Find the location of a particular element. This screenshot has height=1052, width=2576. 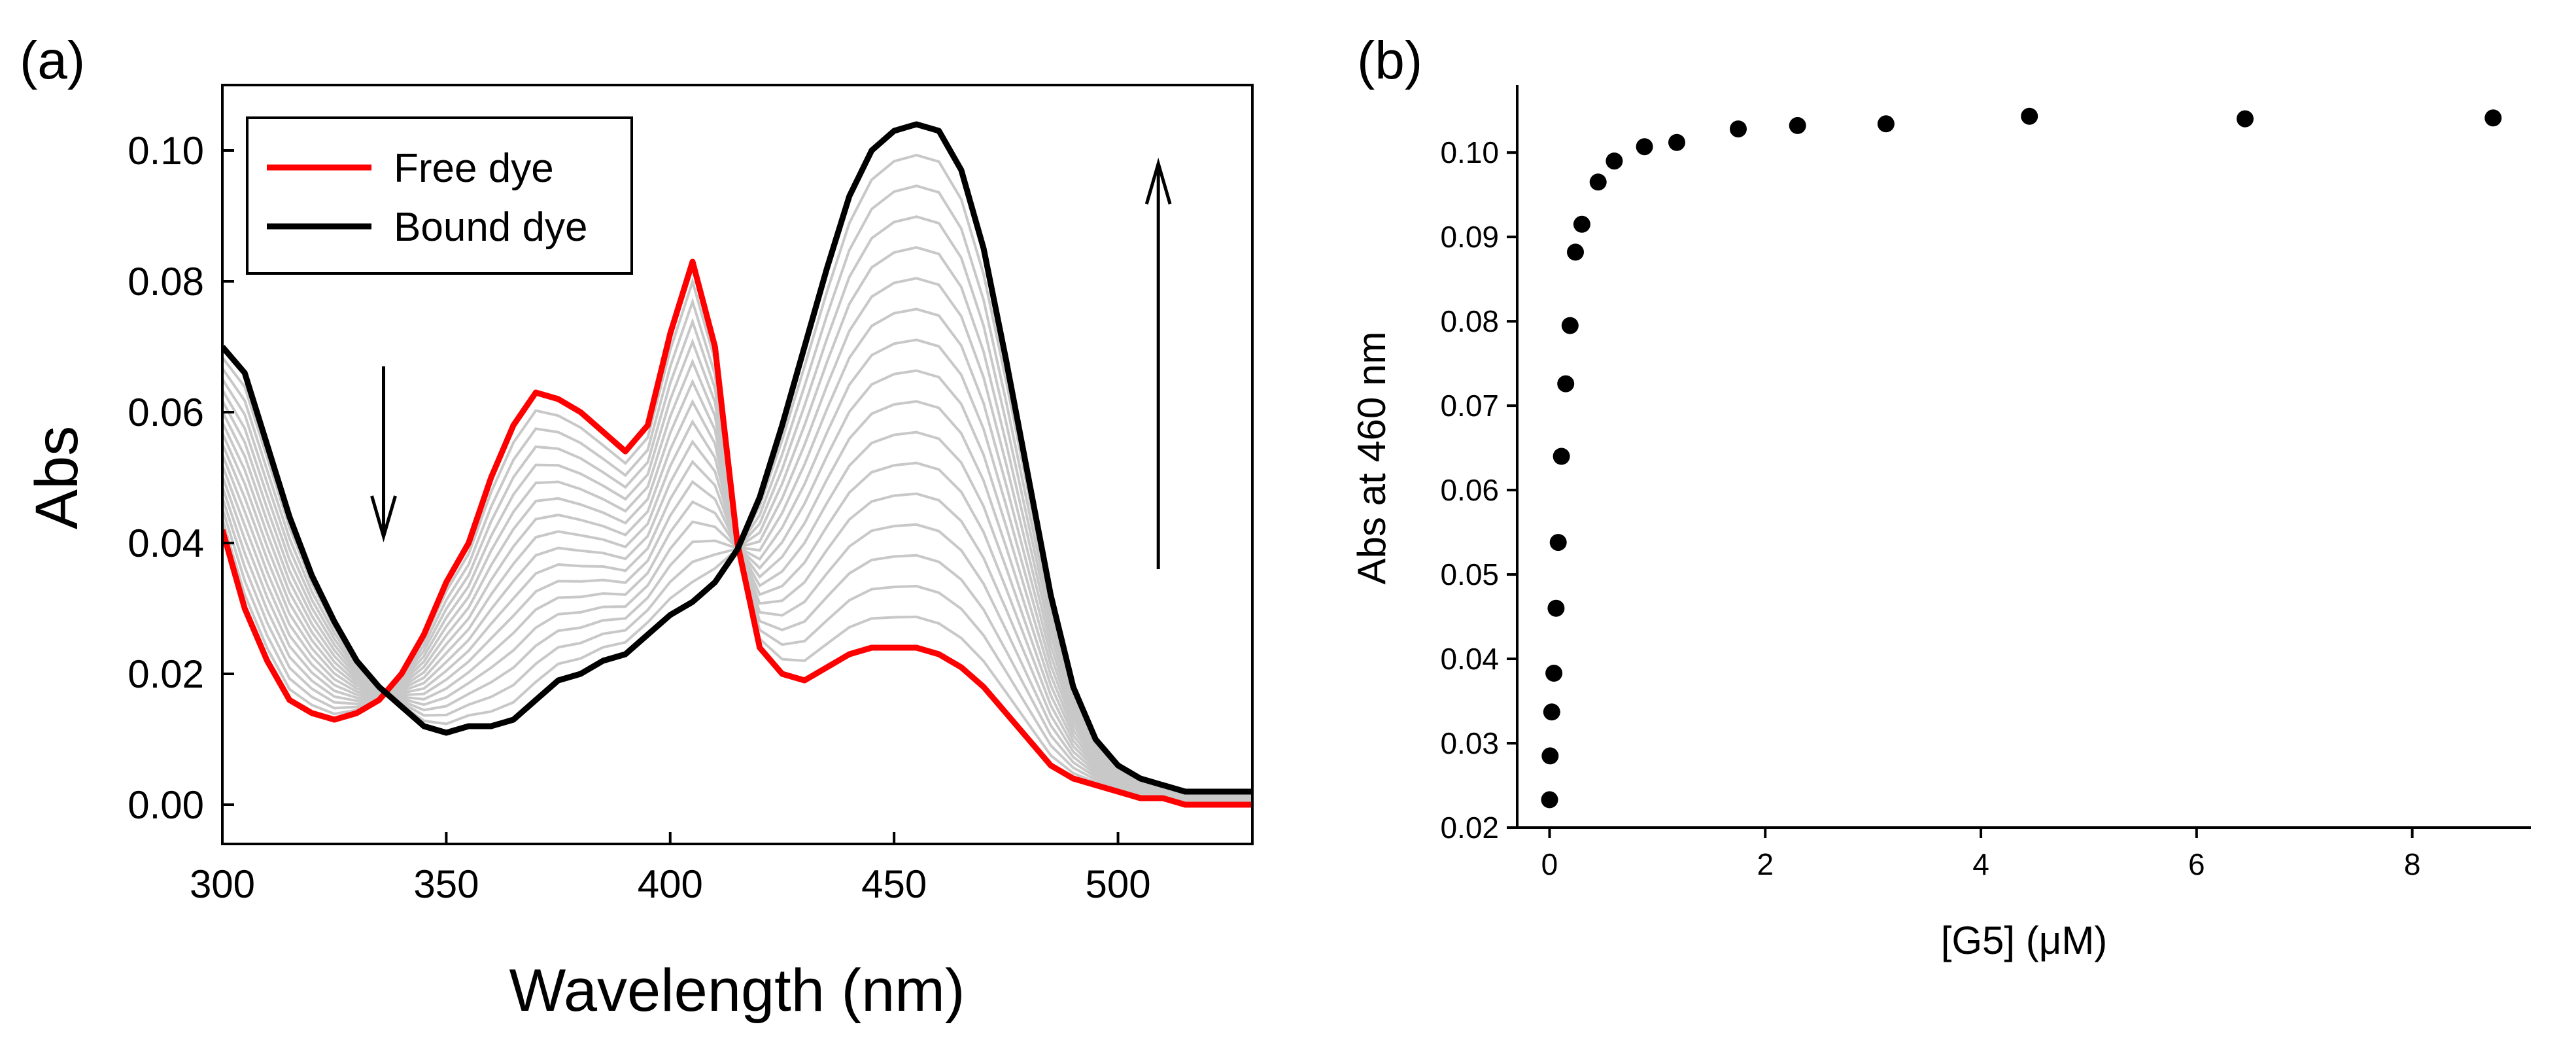

x-axis-title-b: [G5] (μM) is located at coordinates (2025, 940).